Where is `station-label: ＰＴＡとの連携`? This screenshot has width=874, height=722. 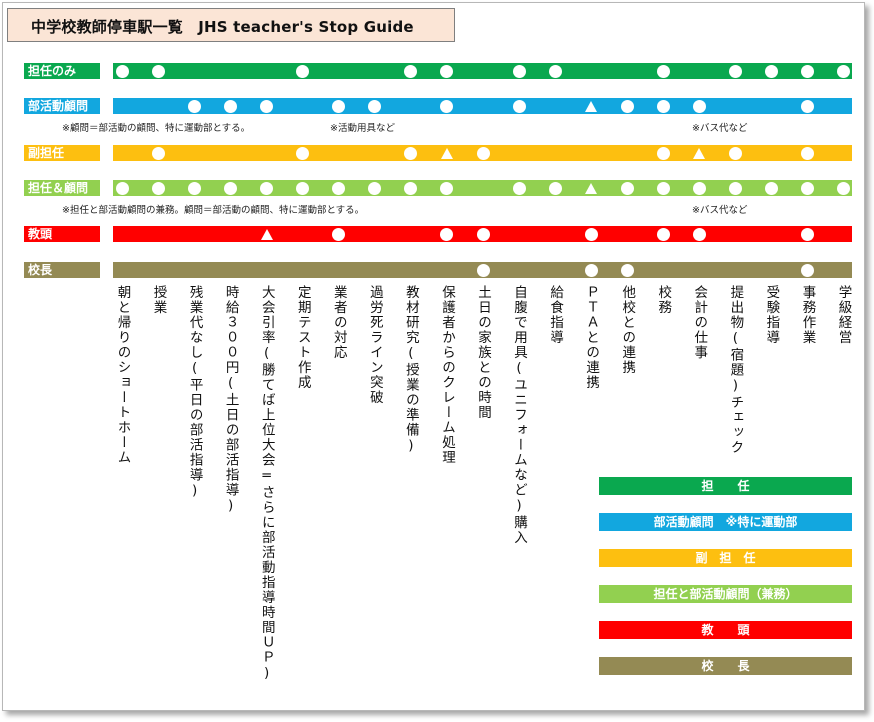 station-label: ＰＴＡとの連携 is located at coordinates (591, 337).